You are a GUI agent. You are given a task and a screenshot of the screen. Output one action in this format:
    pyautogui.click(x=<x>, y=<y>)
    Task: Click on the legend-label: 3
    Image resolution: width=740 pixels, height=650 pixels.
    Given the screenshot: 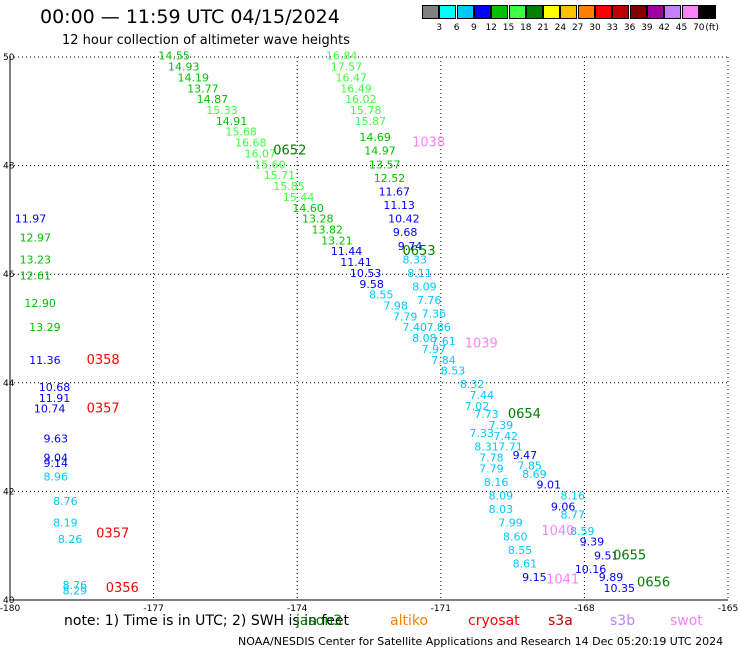 What is the action you would take?
    pyautogui.click(x=439, y=28)
    